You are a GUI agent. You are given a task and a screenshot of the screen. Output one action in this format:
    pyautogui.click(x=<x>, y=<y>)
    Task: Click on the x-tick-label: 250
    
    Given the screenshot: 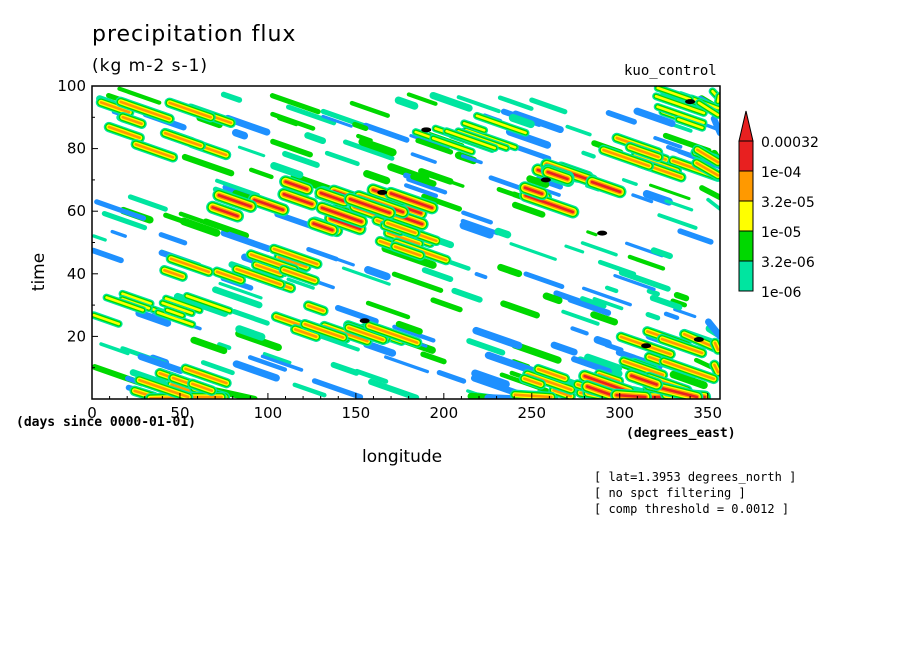 What is the action you would take?
    pyautogui.click(x=531, y=413)
    